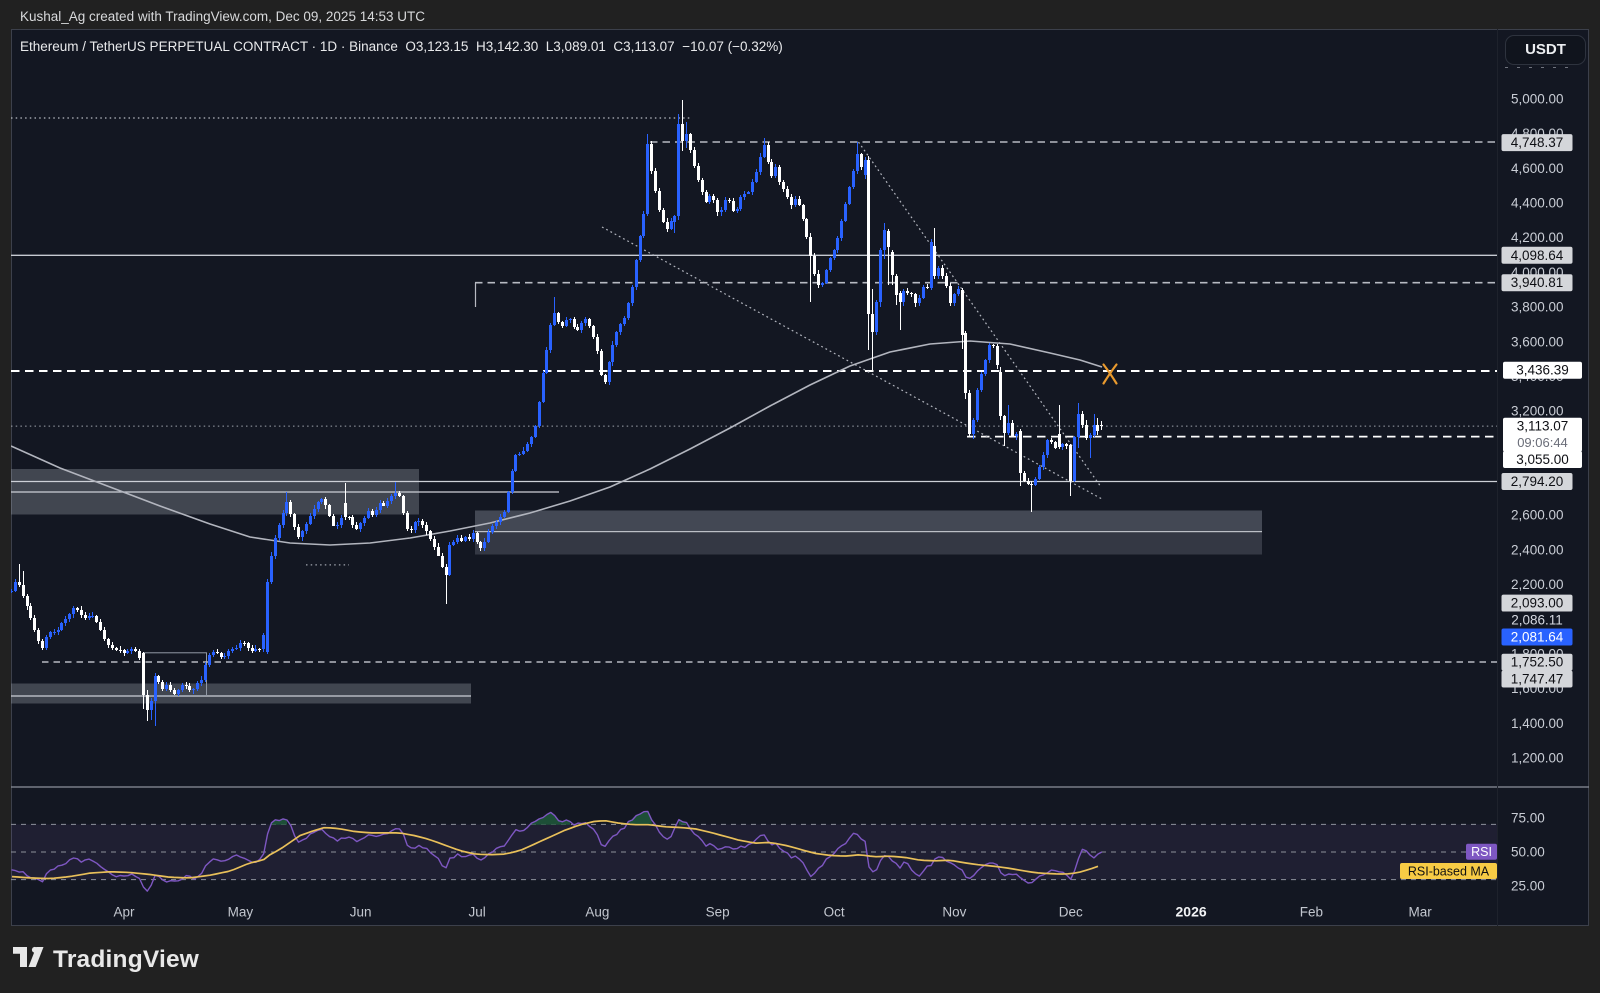 This screenshot has height=993, width=1600. I want to click on svg-text: Jun, so click(361, 912).